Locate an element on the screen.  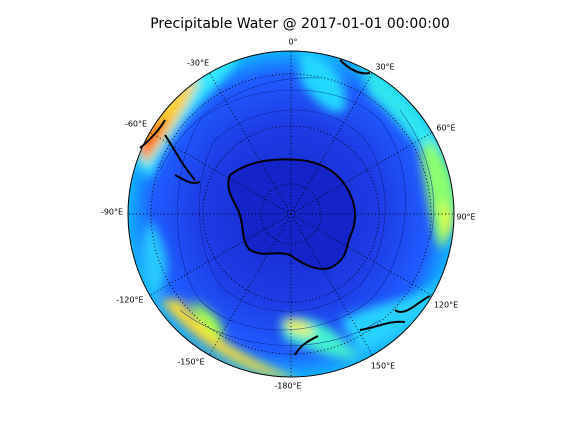
map-title: Precipitable Water @ 2017-01-01 00:00:00 is located at coordinates (300, 24).